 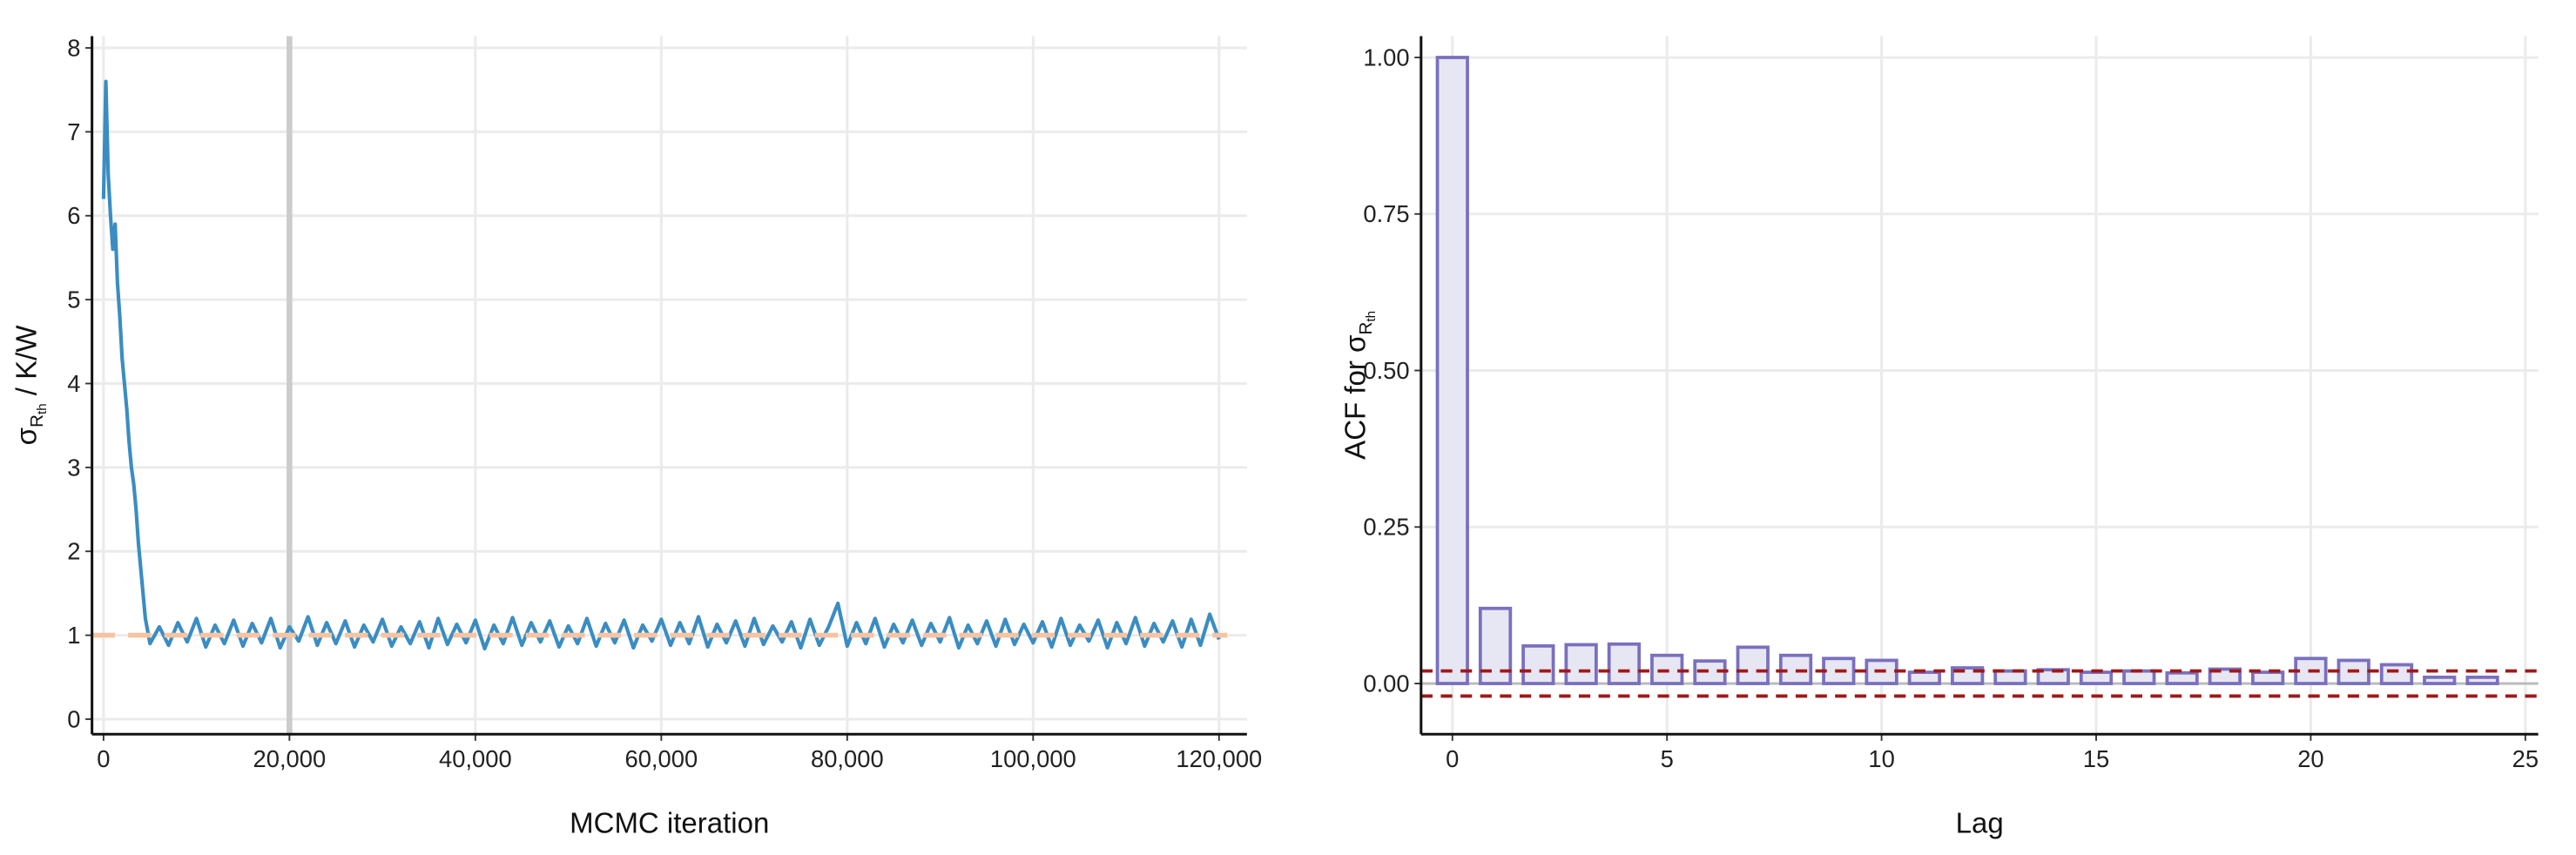 What do you see at coordinates (1386, 214) in the screenshot?
I see `y-tick-label: 0.75` at bounding box center [1386, 214].